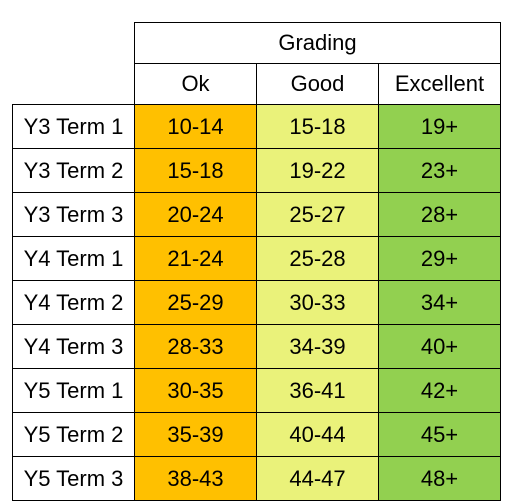 The width and height of the screenshot is (514, 501). I want to click on table-row: Y3 Term 3 20-24 25-27 28+, so click(256, 214).